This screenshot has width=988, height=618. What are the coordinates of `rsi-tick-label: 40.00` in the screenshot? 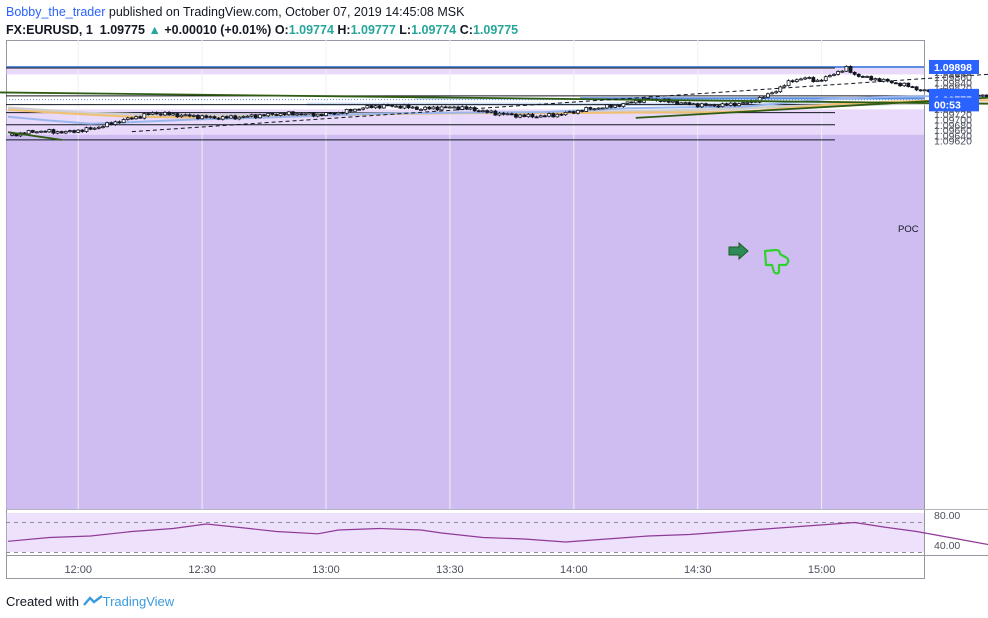 It's located at (947, 546).